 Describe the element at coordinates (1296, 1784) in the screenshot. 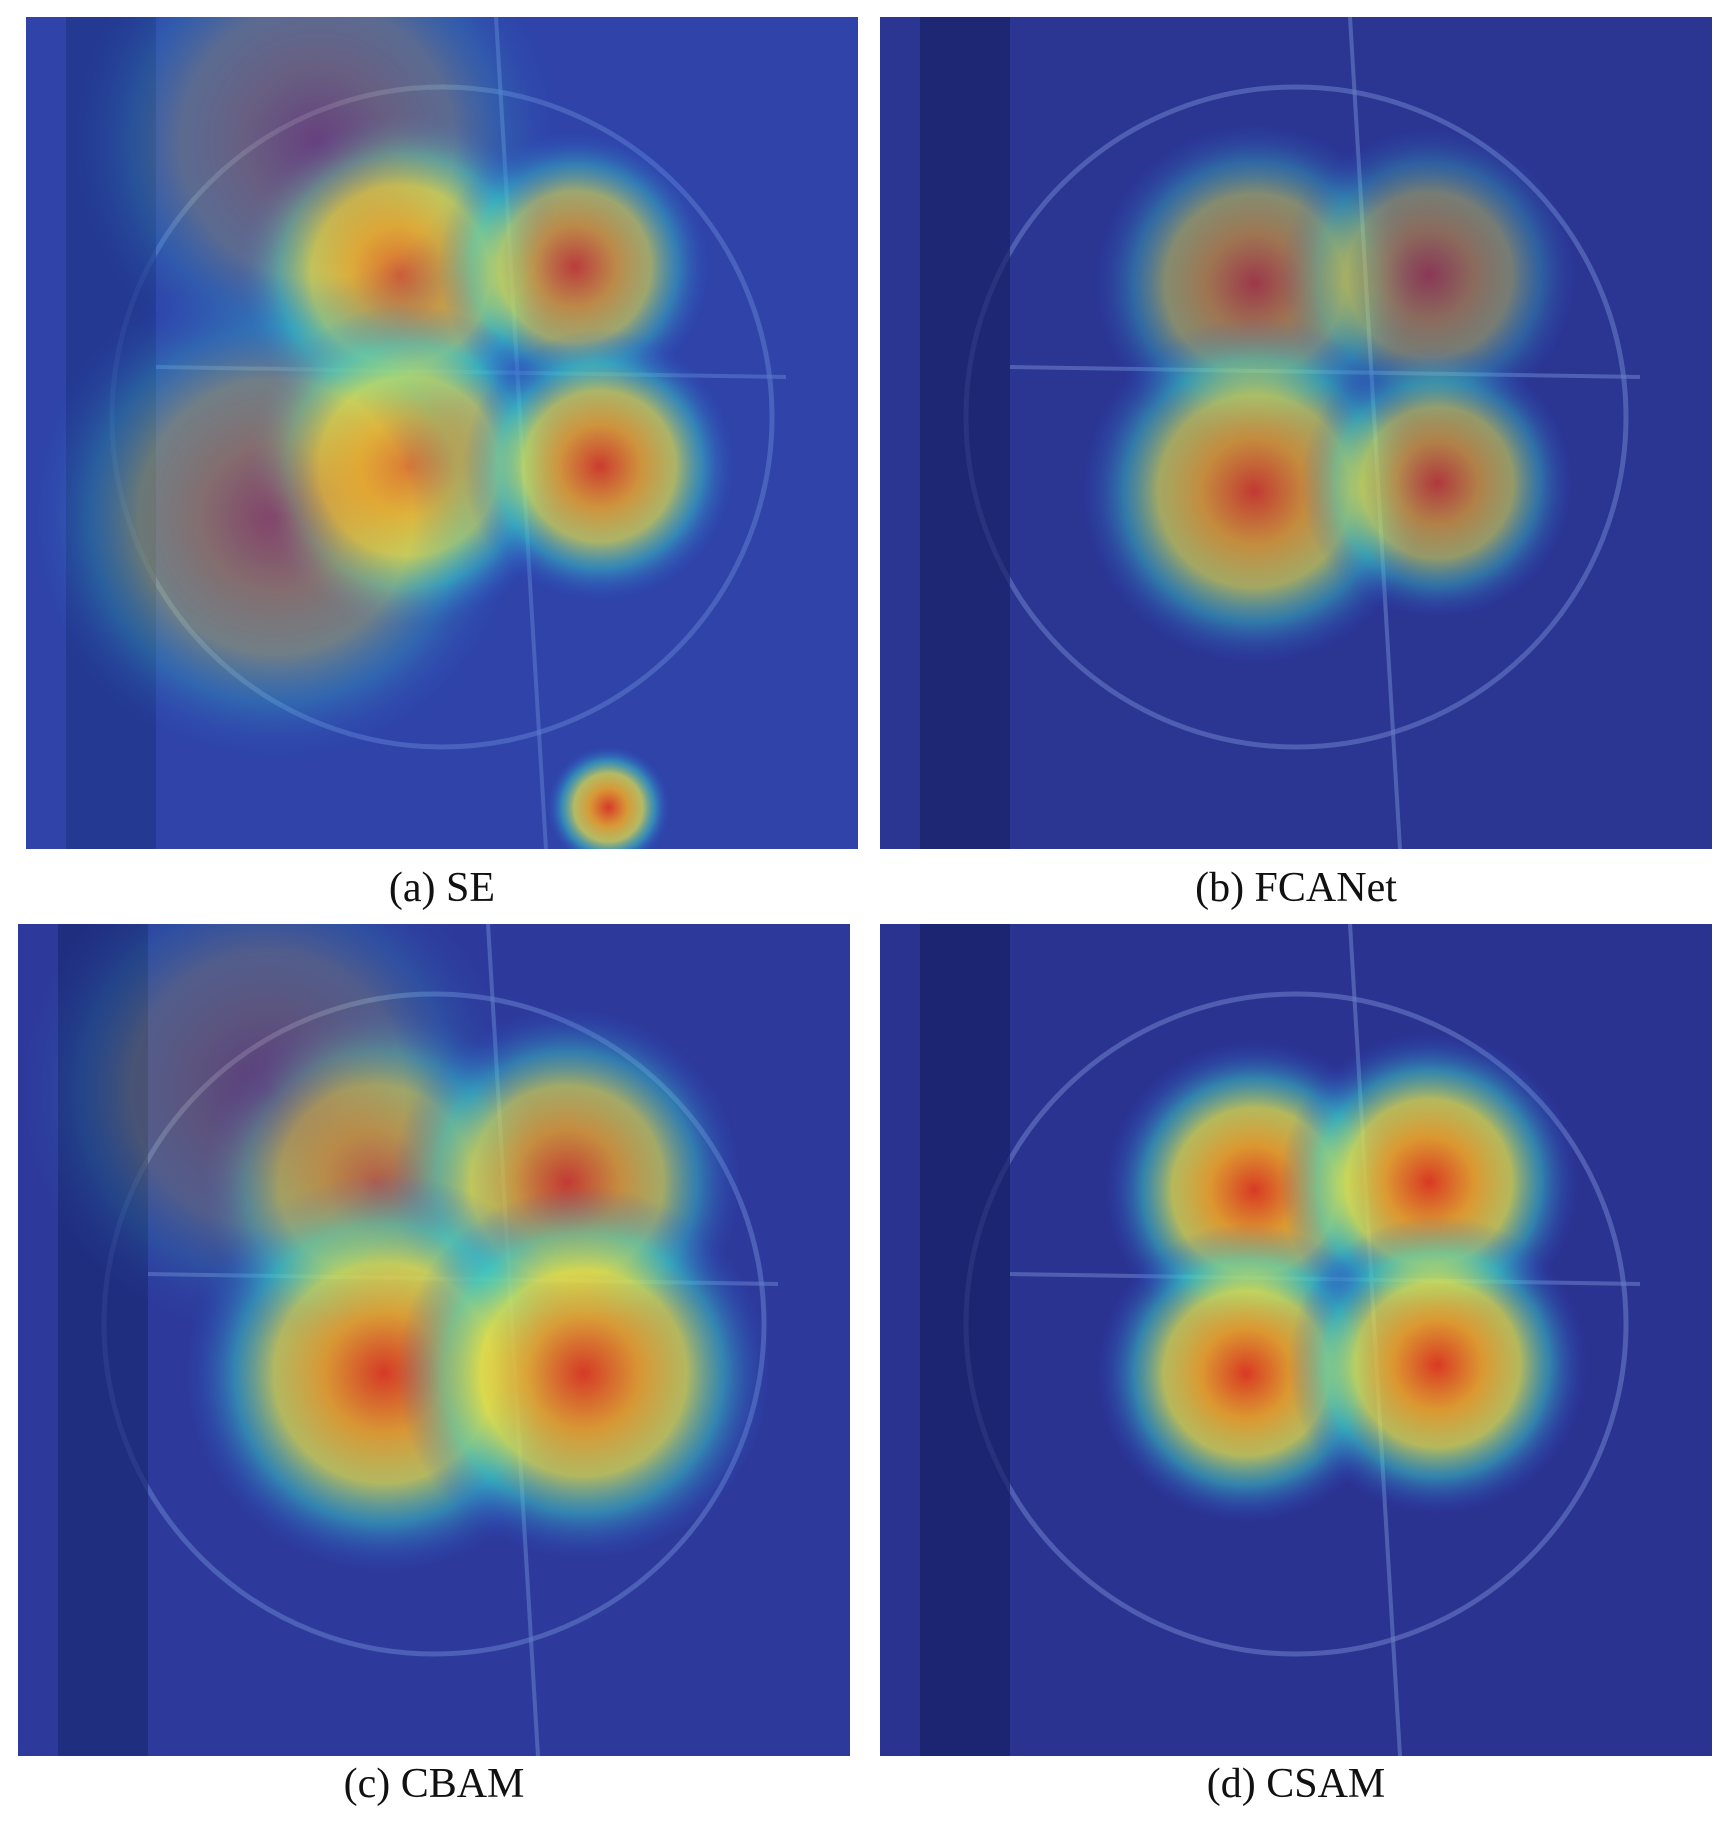

I see `caption: (d) CSAM` at that location.